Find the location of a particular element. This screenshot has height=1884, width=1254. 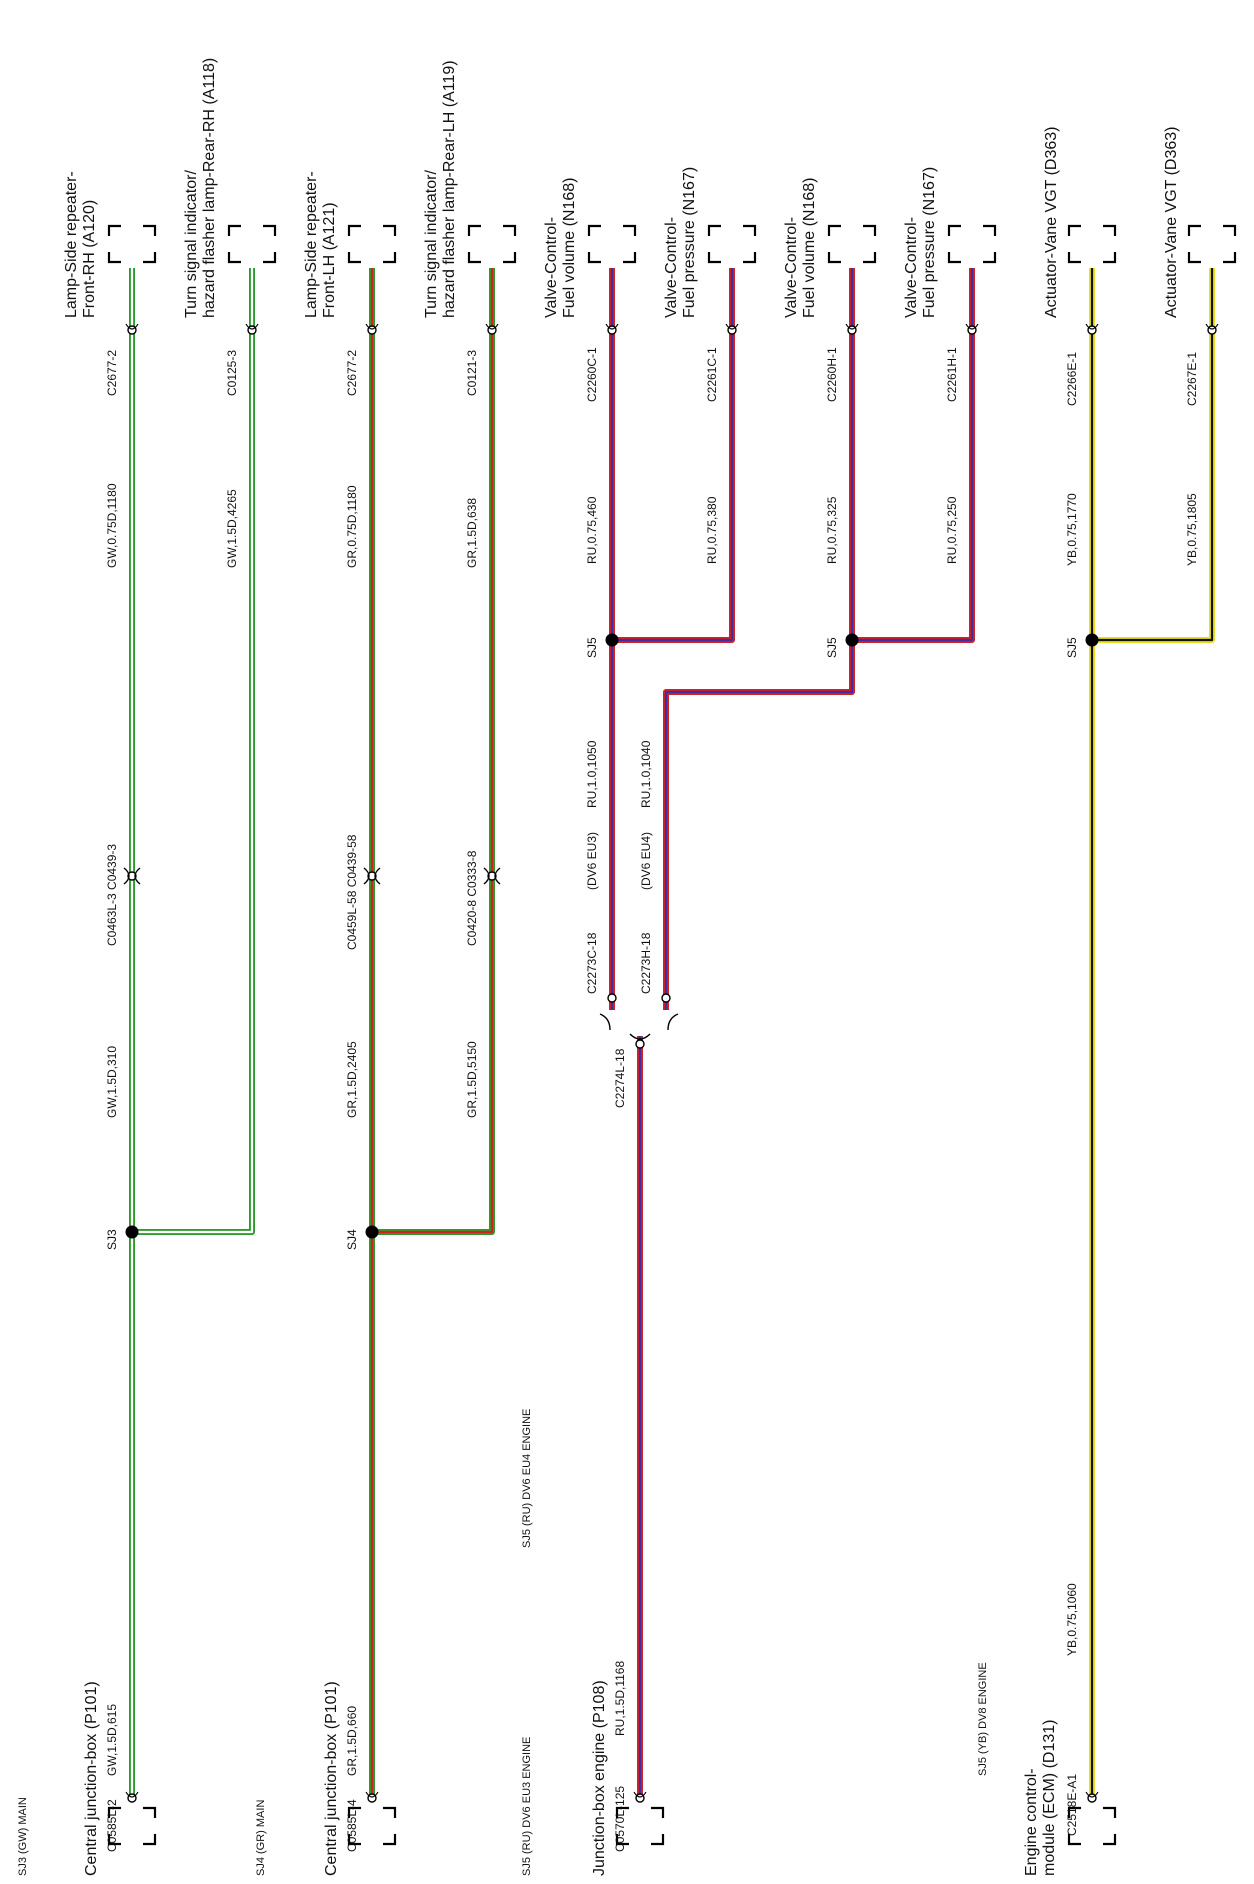

ru-branch4-name-1: Valve-Control- is located at coordinates (911, 267).